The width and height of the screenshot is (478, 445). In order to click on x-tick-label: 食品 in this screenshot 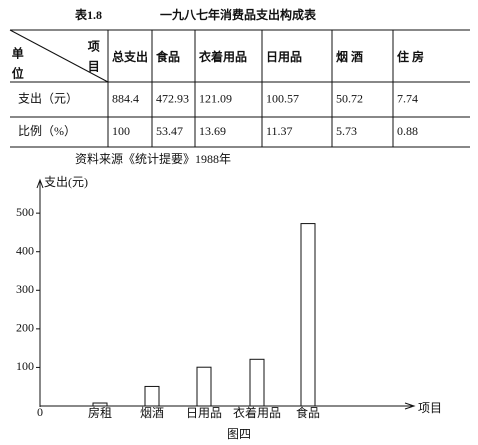, I will do `click(308, 412)`.